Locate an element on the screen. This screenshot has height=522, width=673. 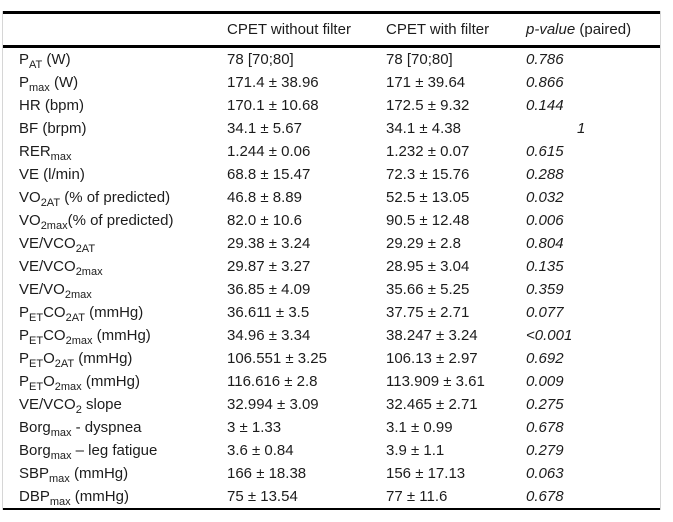
cell-p-value: 0.006 is located at coordinates (545, 220).